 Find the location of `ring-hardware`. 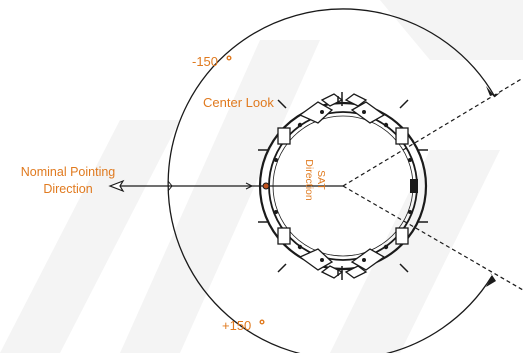

ring-hardware is located at coordinates (343, 186).